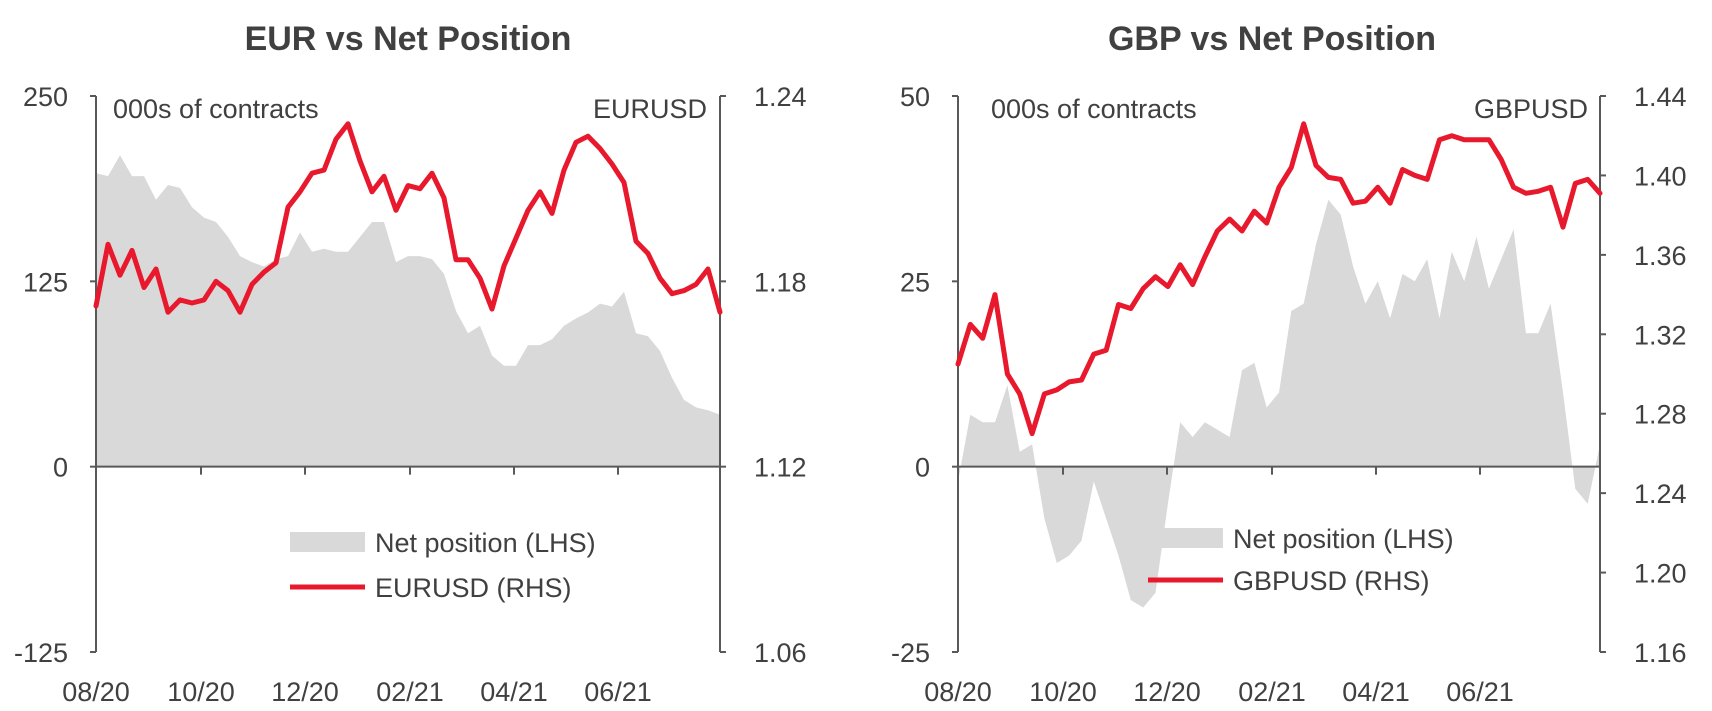 The width and height of the screenshot is (1712, 711). I want to click on chart-title: EUR vs Net Position, so click(408, 39).